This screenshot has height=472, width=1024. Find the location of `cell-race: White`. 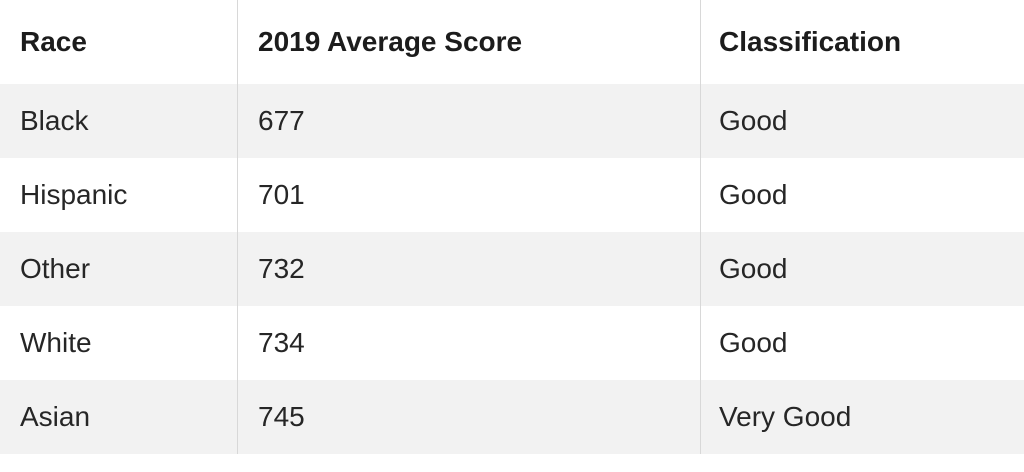

cell-race: White is located at coordinates (56, 342).